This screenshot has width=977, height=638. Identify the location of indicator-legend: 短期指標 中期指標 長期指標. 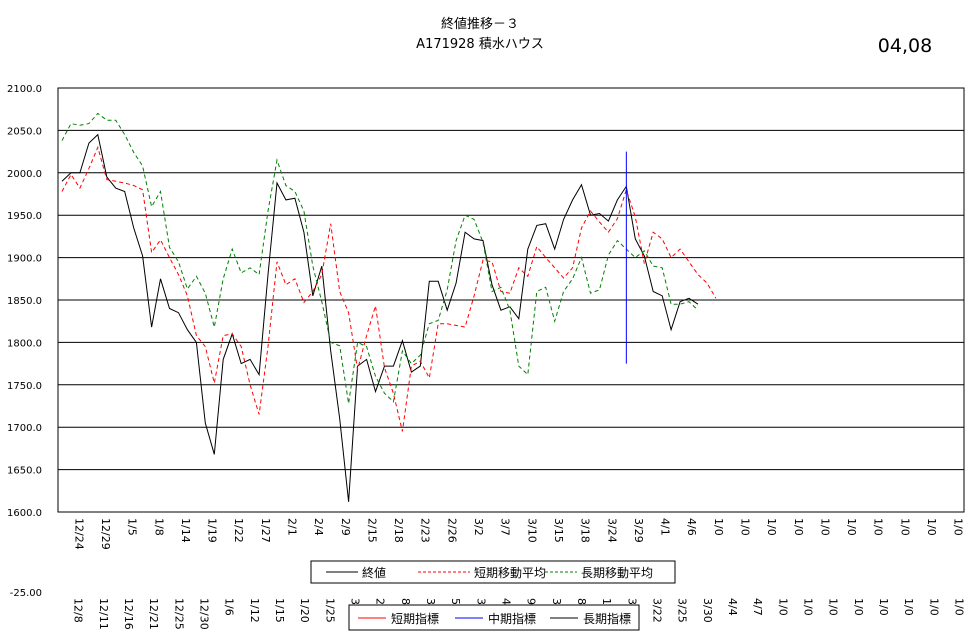
(494, 617).